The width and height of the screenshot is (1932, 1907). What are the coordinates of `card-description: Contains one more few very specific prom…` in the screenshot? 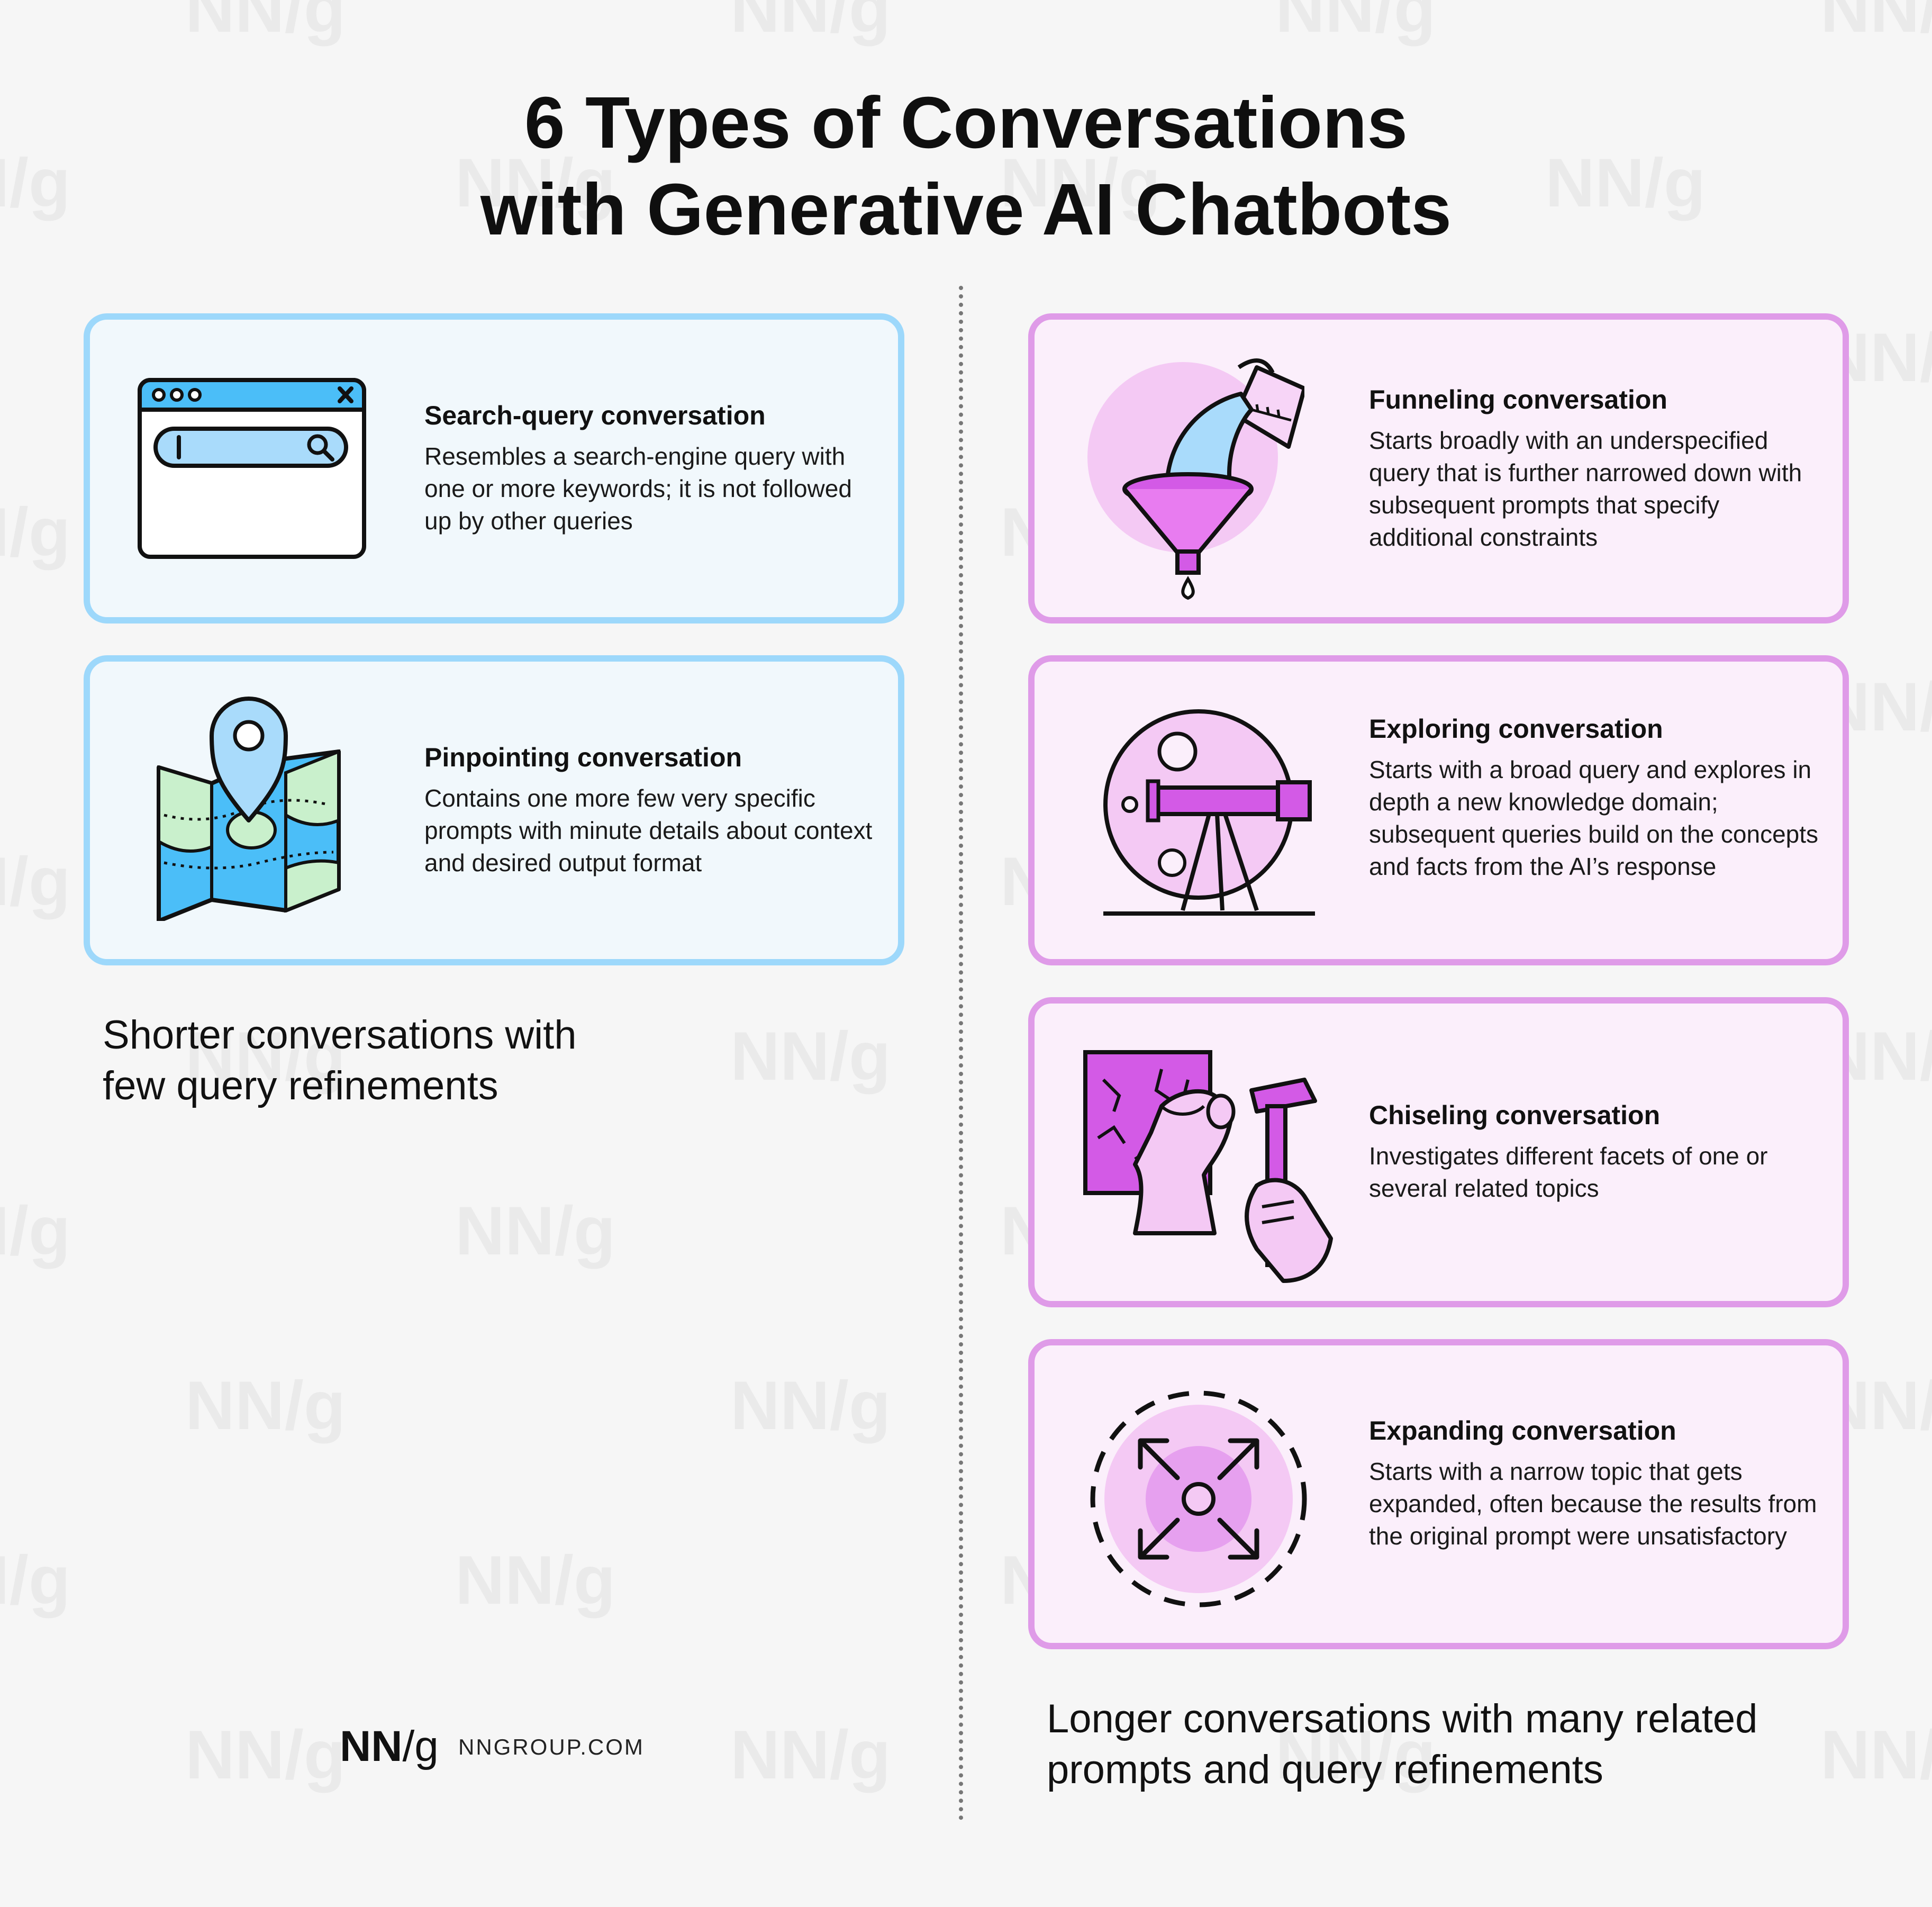 It's located at (648, 830).